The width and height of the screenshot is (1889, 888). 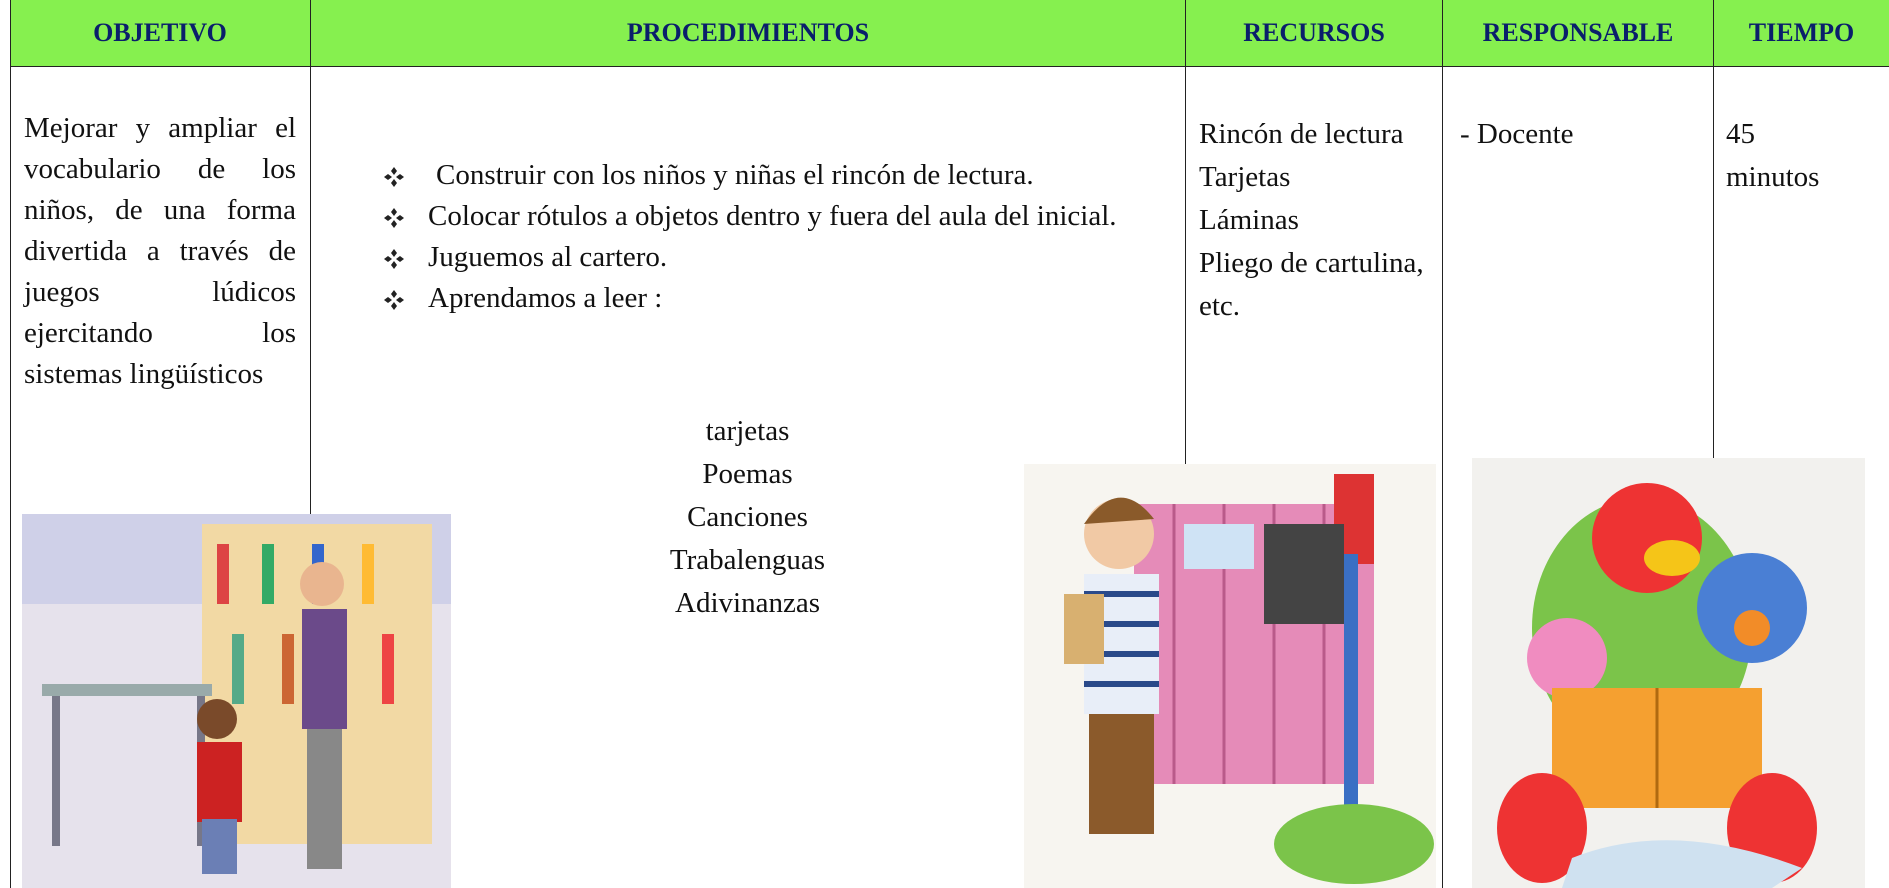 What do you see at coordinates (1301, 134) in the screenshot?
I see `resource-item: Rincón de lectura` at bounding box center [1301, 134].